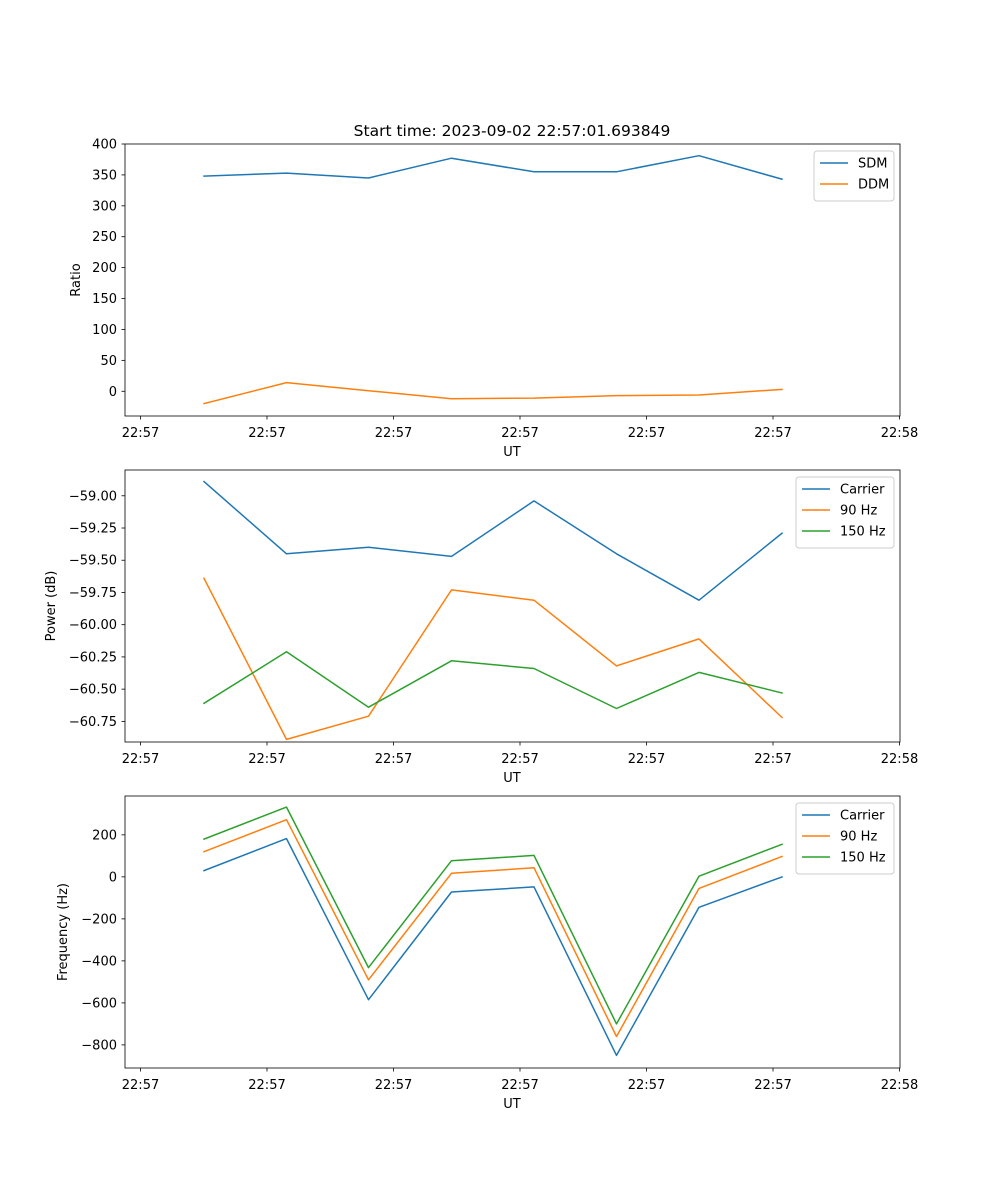 This screenshot has height=1200, width=1000. I want to click on y-tick-label: 50, so click(108, 361).